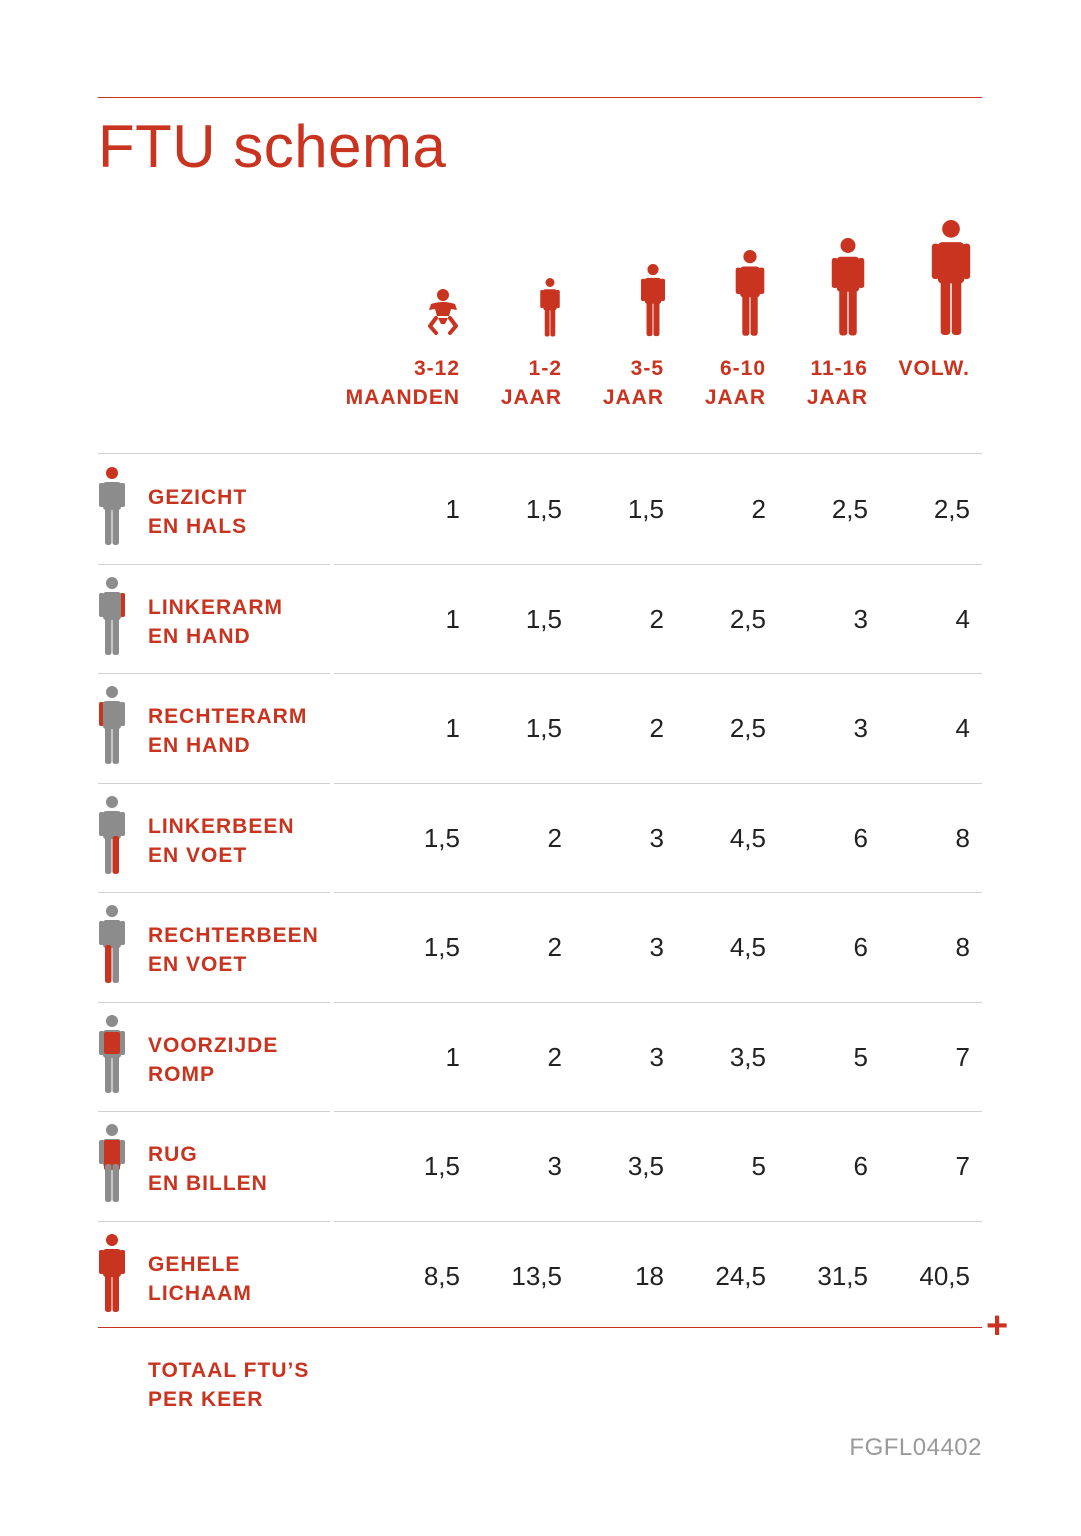 The image size is (1081, 1536). I want to click on left-leg-body-icon, so click(112, 834).